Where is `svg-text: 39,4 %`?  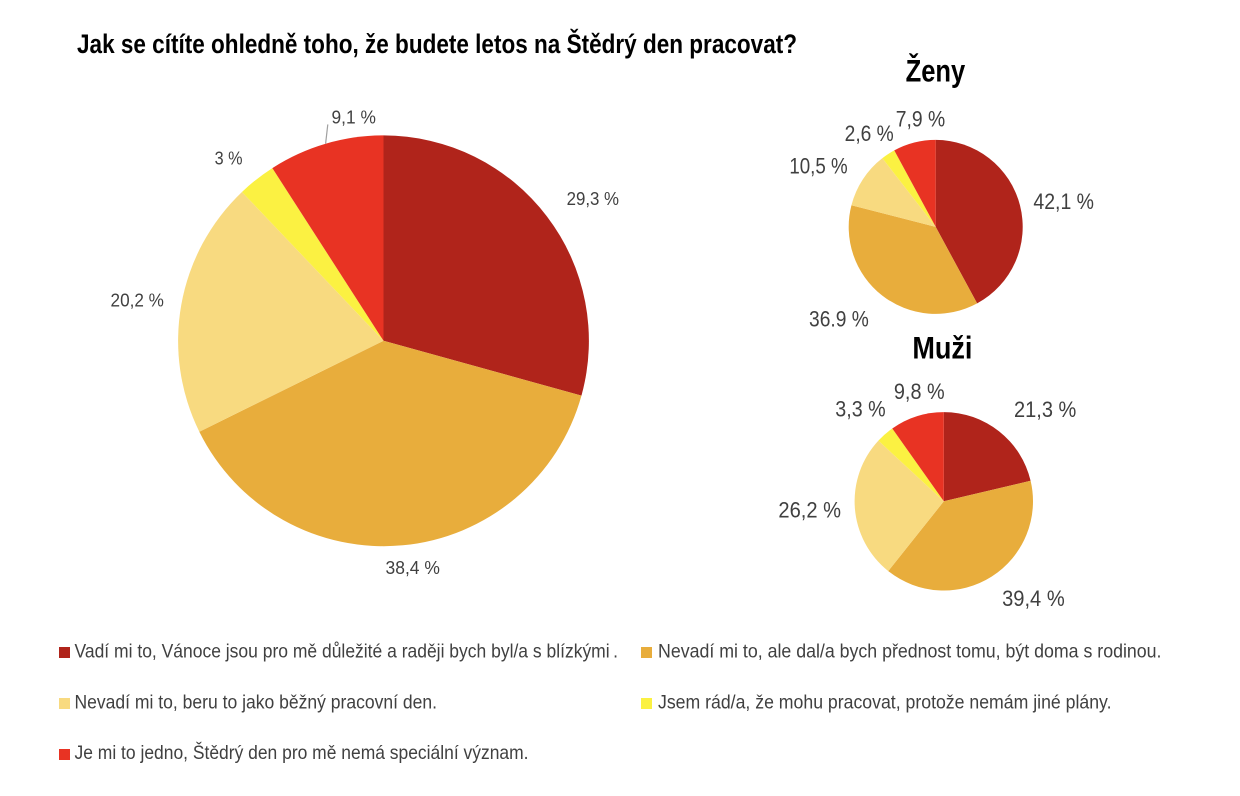
svg-text: 39,4 % is located at coordinates (1033, 598).